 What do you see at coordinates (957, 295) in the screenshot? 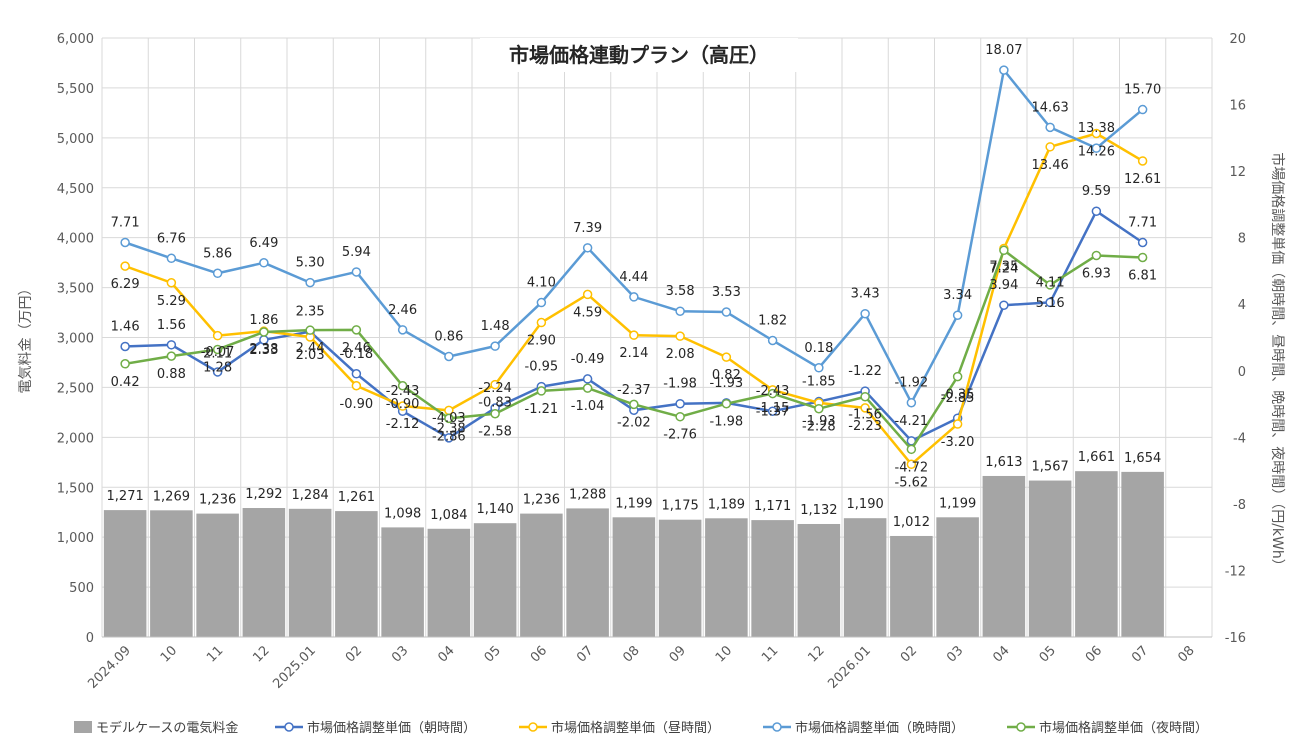
I see `line-value-label: 3.34` at bounding box center [957, 295].